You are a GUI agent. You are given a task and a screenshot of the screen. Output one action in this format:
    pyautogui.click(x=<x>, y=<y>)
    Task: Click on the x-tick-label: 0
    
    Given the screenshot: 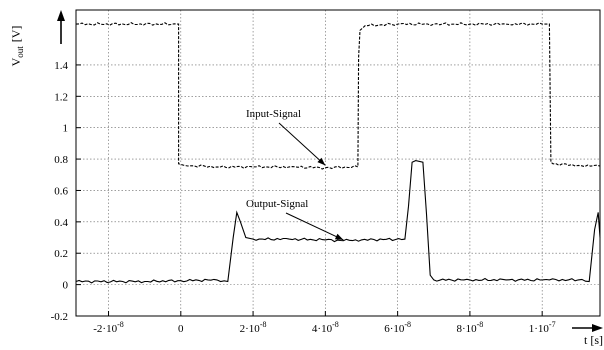 What is the action you would take?
    pyautogui.click(x=181, y=329)
    